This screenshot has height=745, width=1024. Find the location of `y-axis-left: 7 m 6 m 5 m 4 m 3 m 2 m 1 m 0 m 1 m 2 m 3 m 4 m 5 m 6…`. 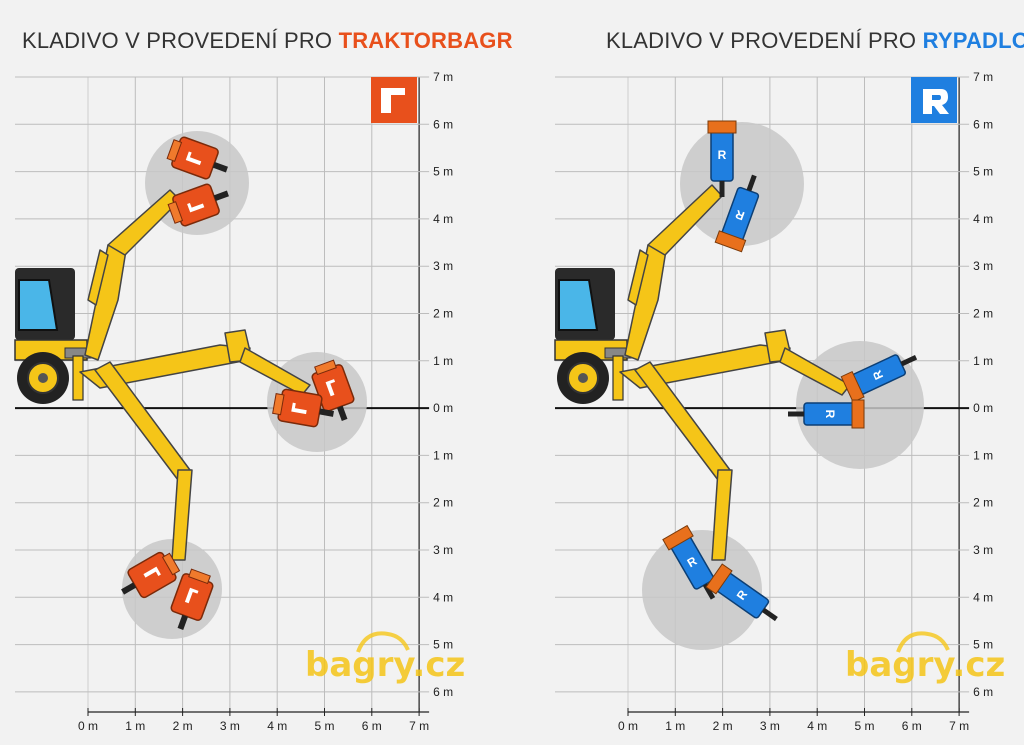

y-axis-left: 7 m 6 m 5 m 4 m 3 m 2 m 1 m 0 m 1 m 2 m 3 m 4 m 5 m 6… is located at coordinates (443, 384).